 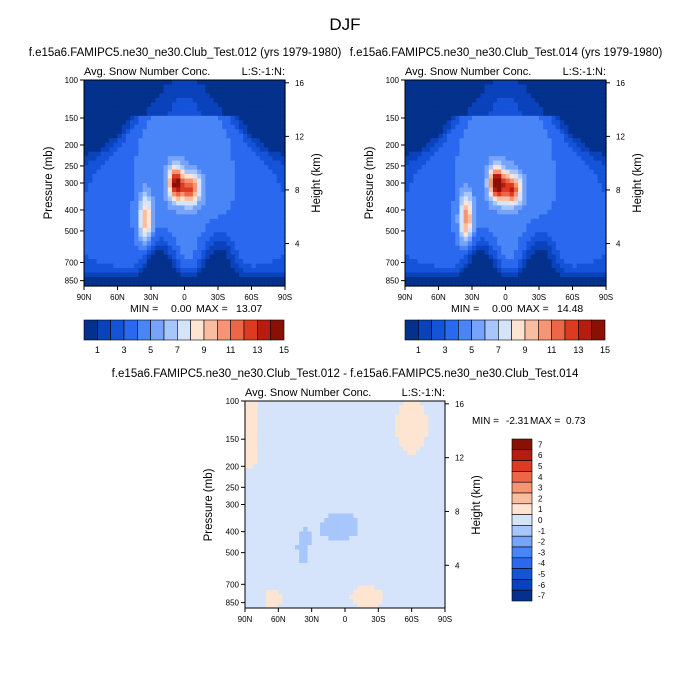 I want to click on x-tick-label: 30S, so click(x=218, y=297).